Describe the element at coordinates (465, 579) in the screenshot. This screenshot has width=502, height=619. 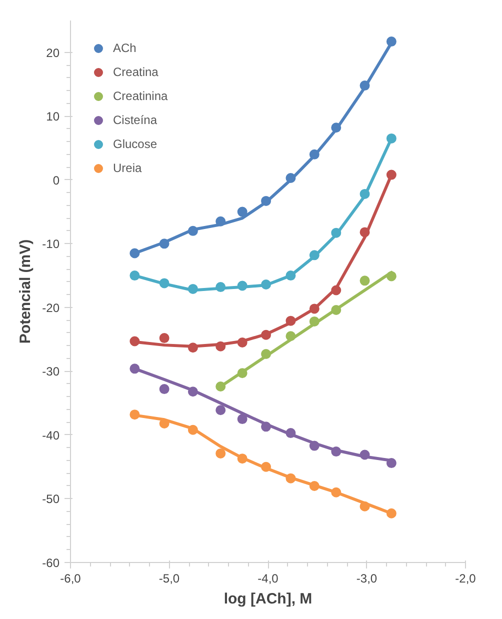
I see `x-tick-label: -2,0` at that location.